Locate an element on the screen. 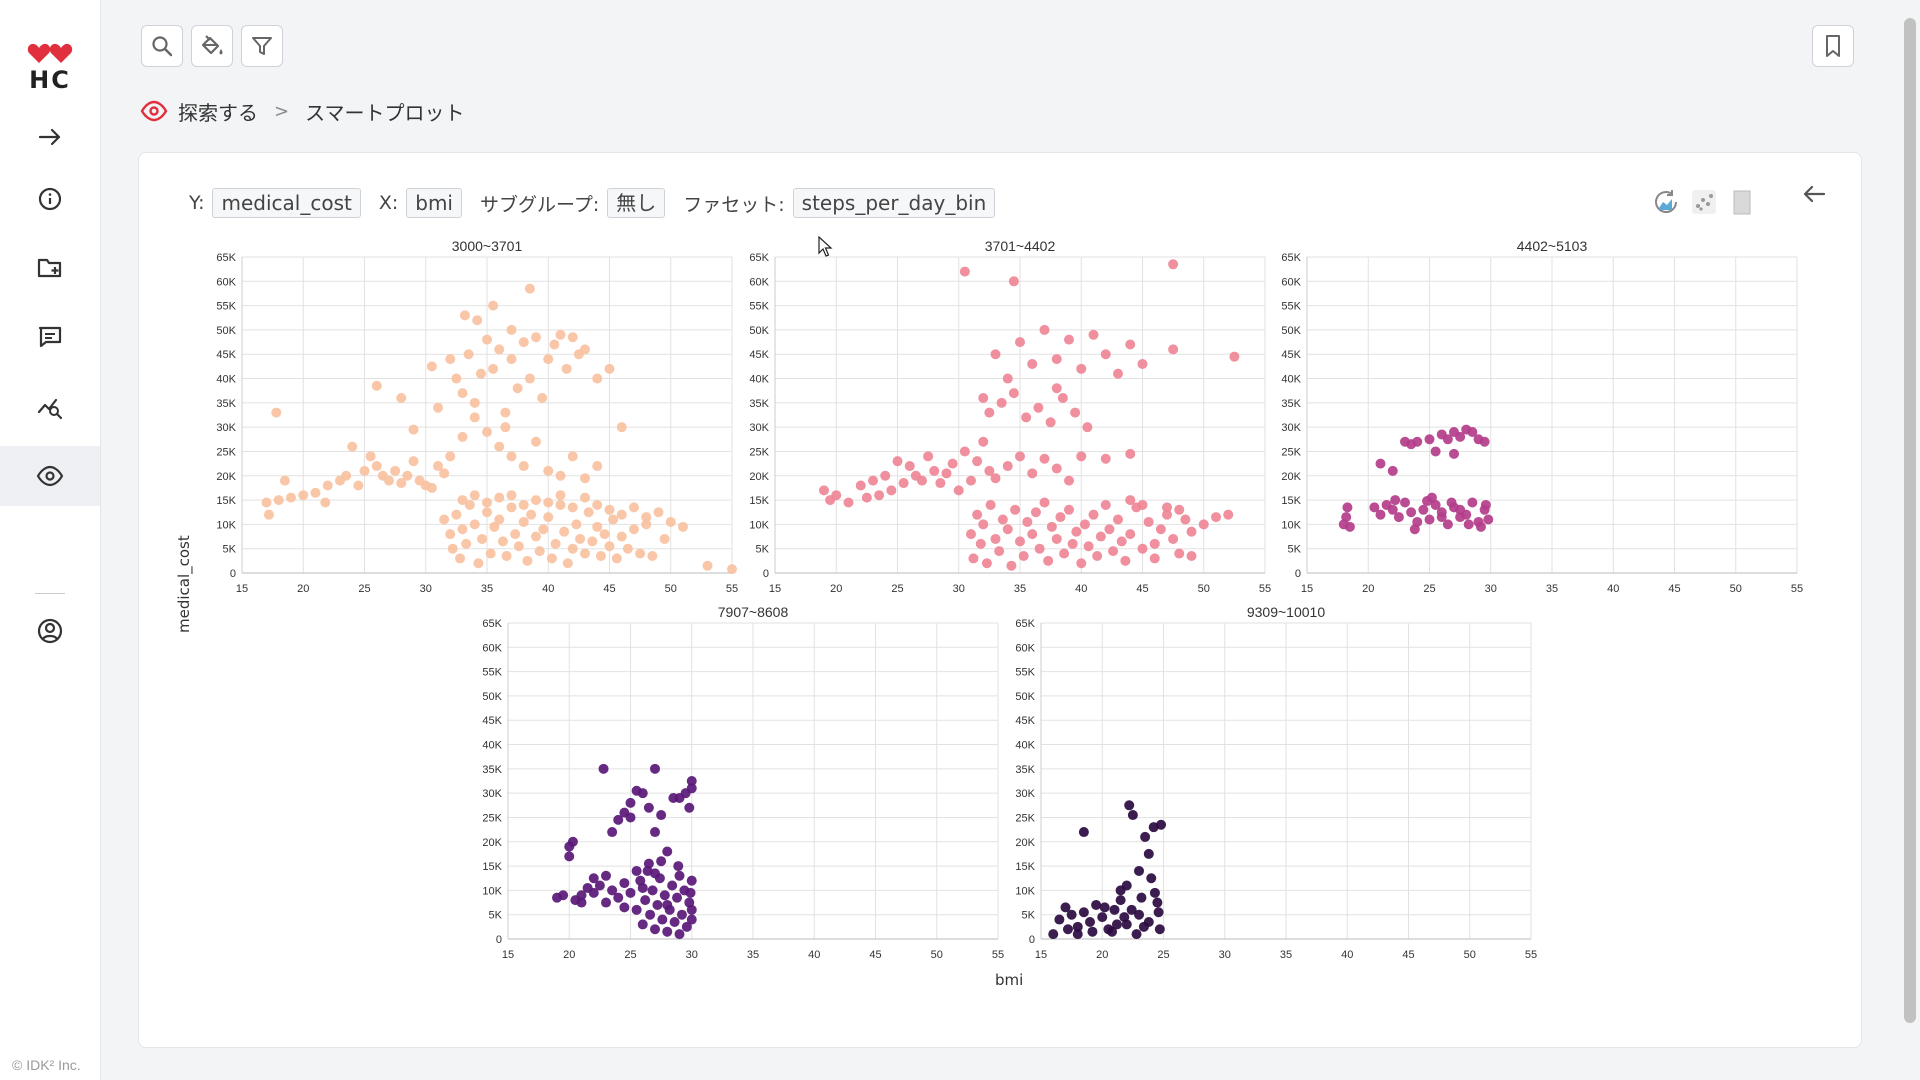 Image resolution: width=1920 pixels, height=1080 pixels. info-icon is located at coordinates (50, 199).